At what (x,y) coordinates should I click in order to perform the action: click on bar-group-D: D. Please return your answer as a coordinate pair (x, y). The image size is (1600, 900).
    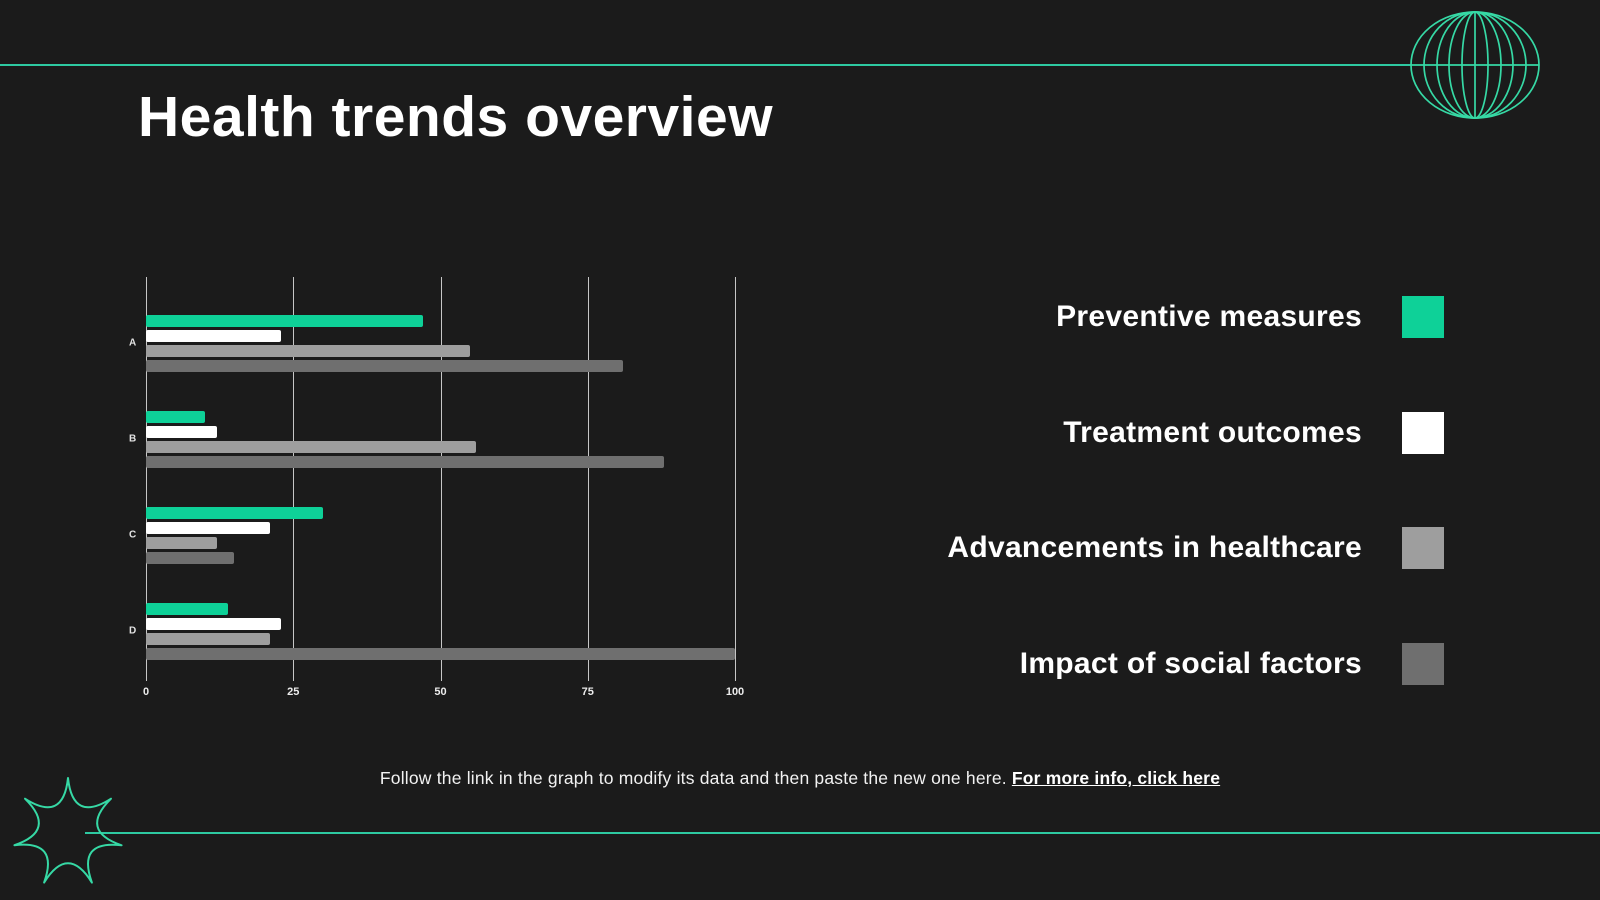
    Looking at the image, I should click on (432, 631).